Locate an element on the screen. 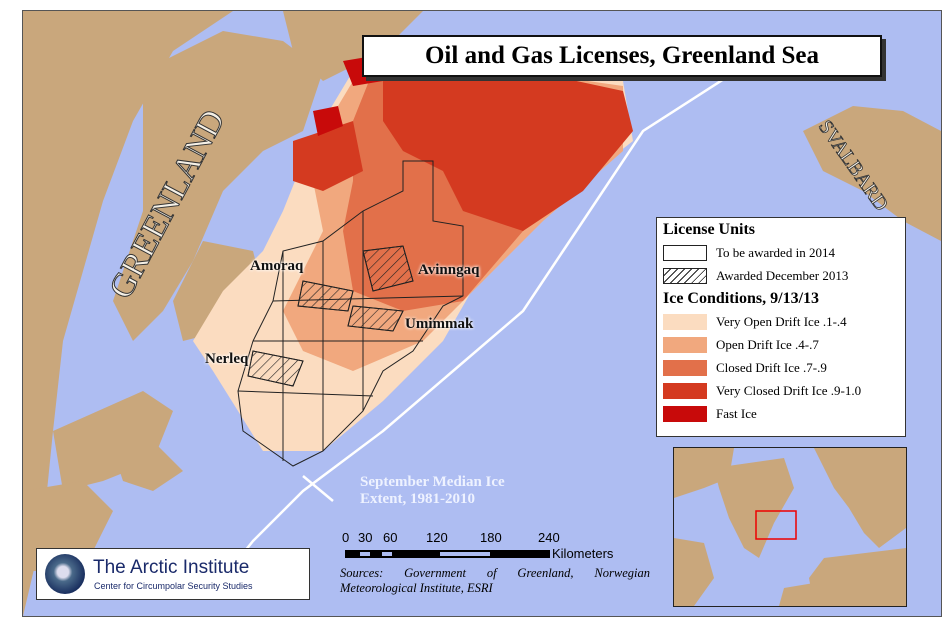  legend-item: Very Open Drift Ice .1-.4 is located at coordinates (784, 321).